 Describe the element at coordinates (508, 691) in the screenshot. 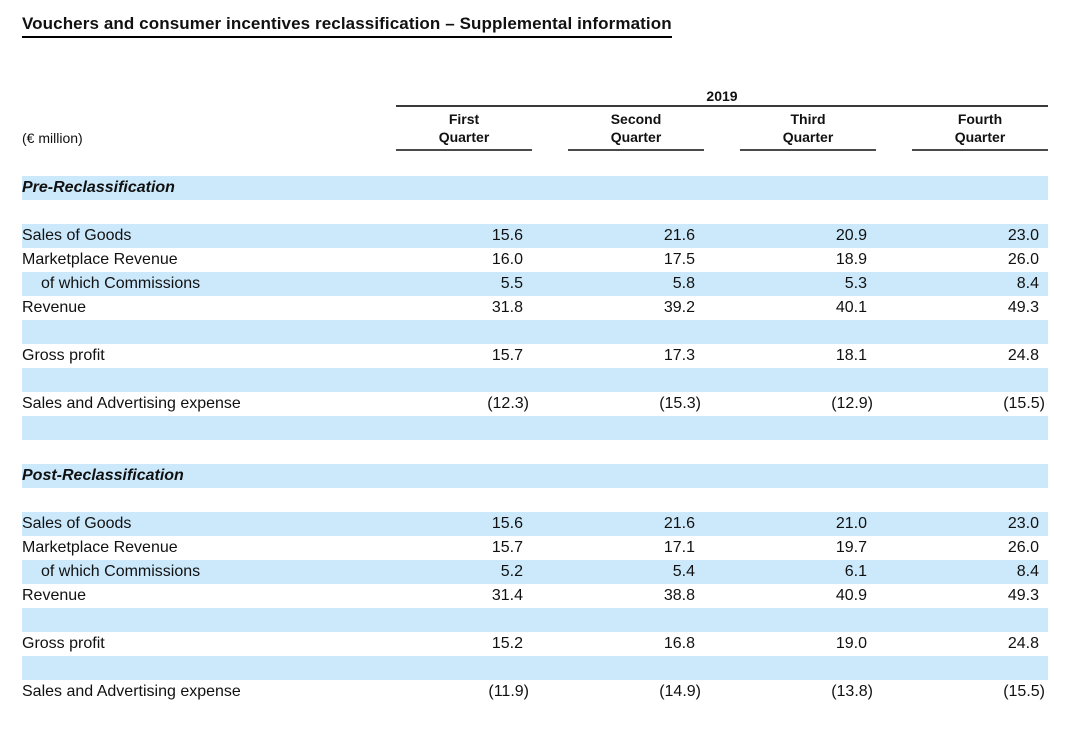

I see `cell: (11.9)` at that location.